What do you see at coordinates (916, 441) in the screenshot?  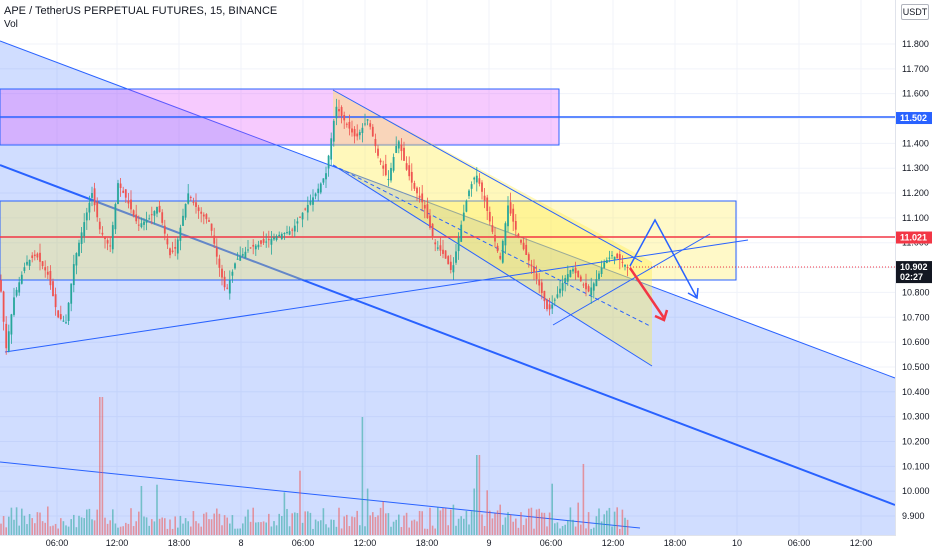 I see `price-tick-label: 10.200` at bounding box center [916, 441].